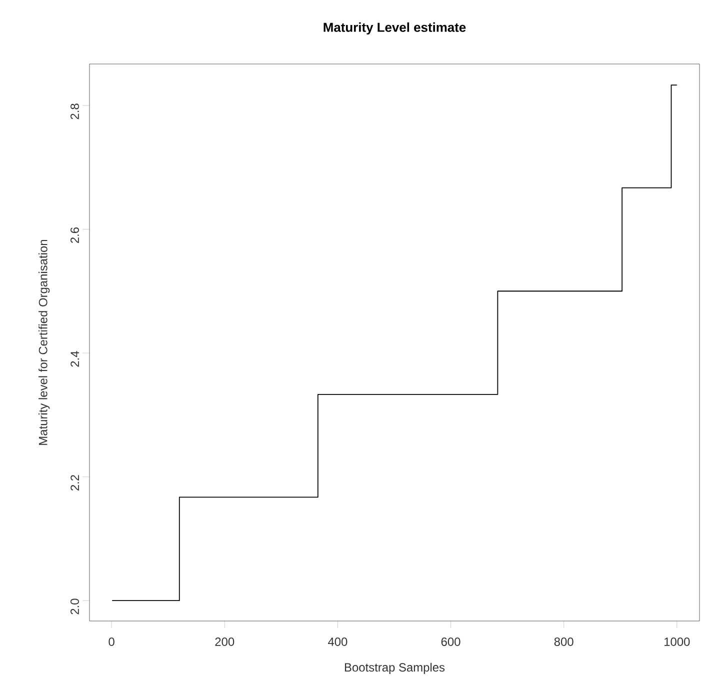  What do you see at coordinates (395, 28) in the screenshot?
I see `chart-title: Maturity Level estimate` at bounding box center [395, 28].